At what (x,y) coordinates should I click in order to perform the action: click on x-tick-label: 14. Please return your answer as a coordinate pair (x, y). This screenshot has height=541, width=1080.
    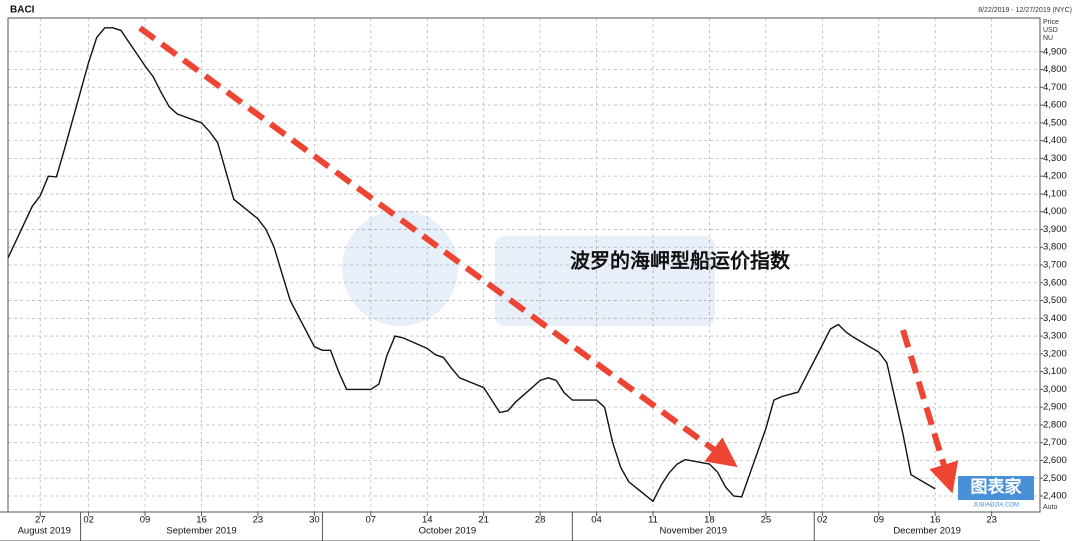
    Looking at the image, I should click on (427, 520).